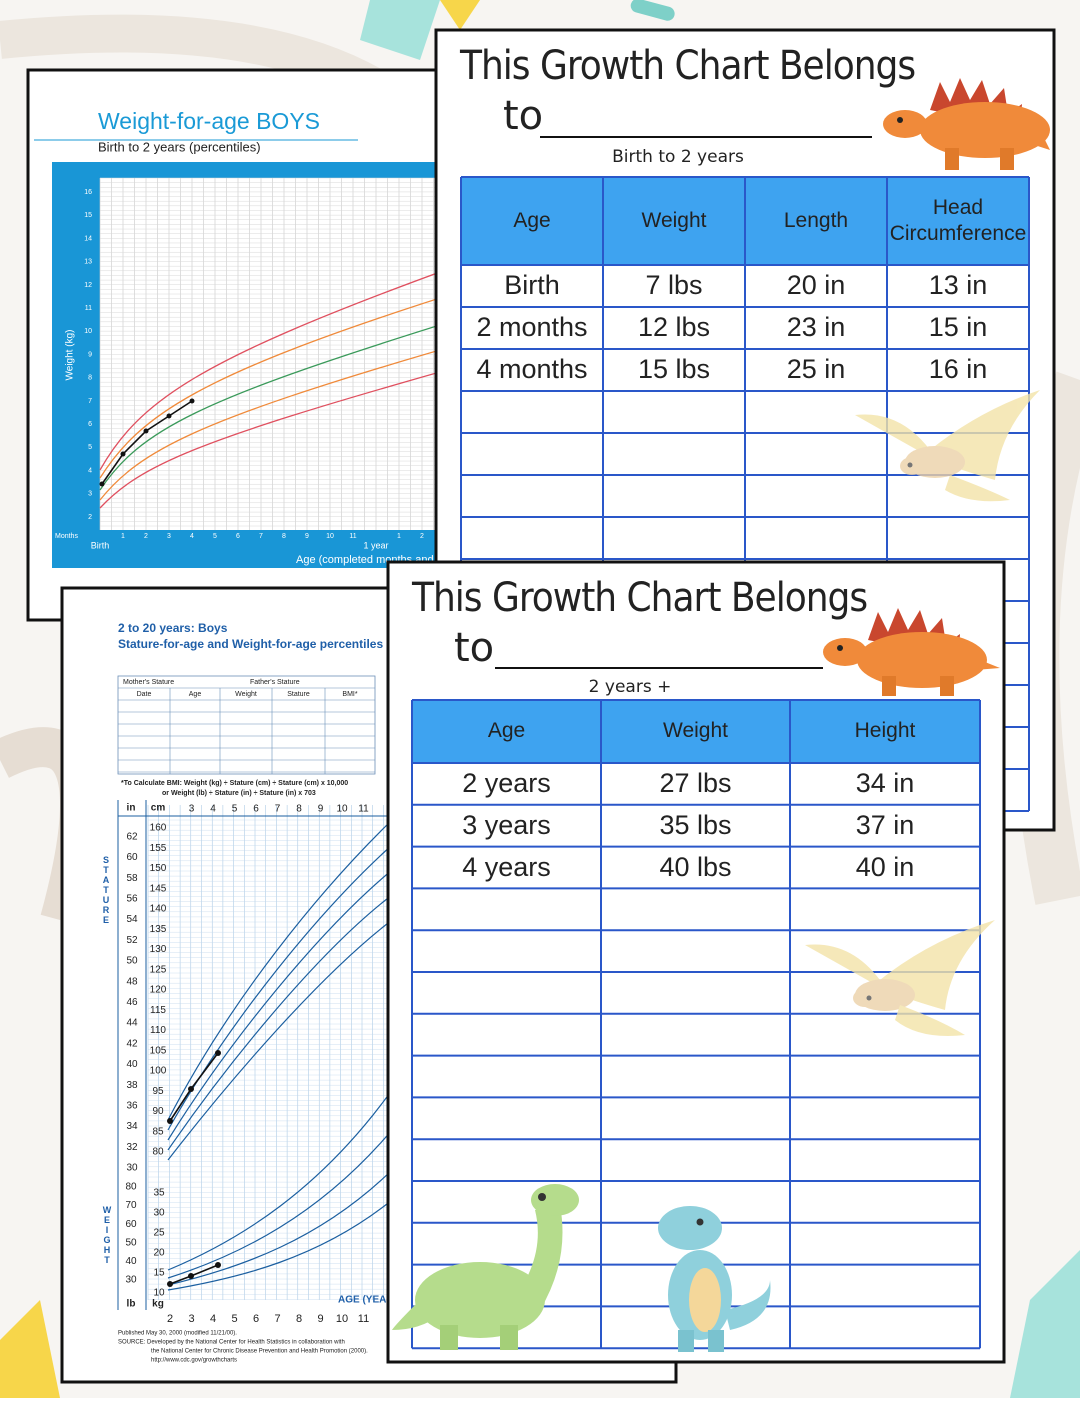  Describe the element at coordinates (958, 220) in the screenshot. I see `column-header: Head Circumference` at that location.